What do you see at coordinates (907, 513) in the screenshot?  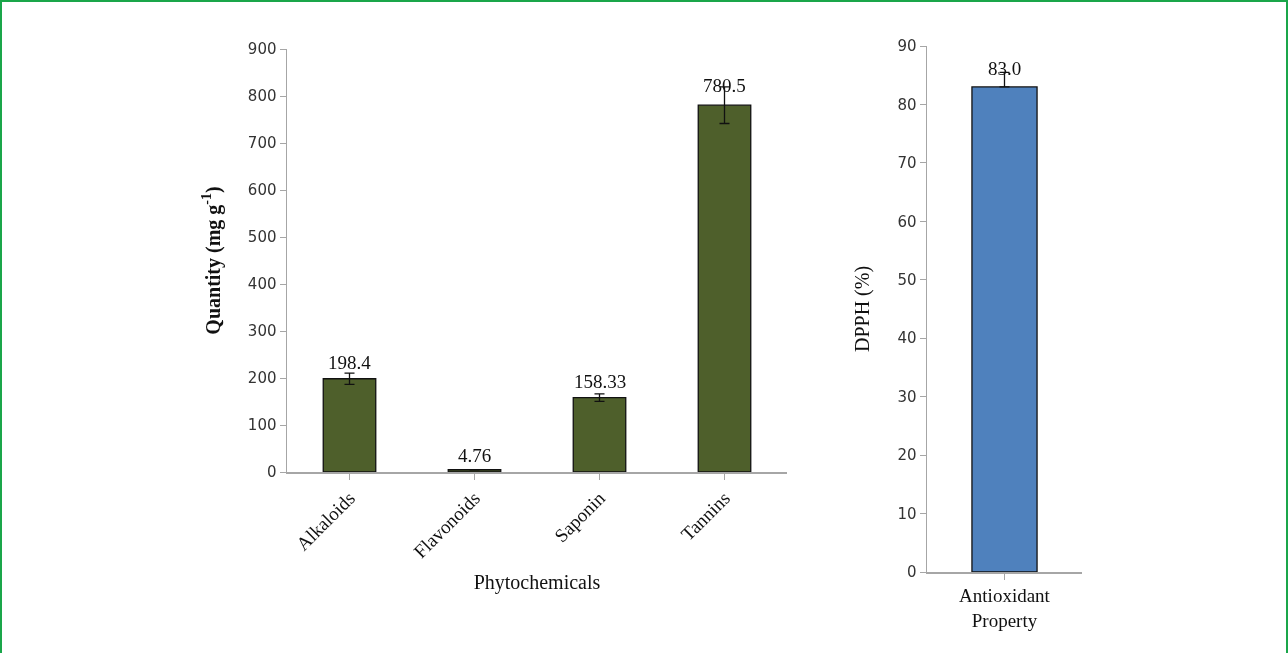 I see `y-tick-label: 10` at bounding box center [907, 513].